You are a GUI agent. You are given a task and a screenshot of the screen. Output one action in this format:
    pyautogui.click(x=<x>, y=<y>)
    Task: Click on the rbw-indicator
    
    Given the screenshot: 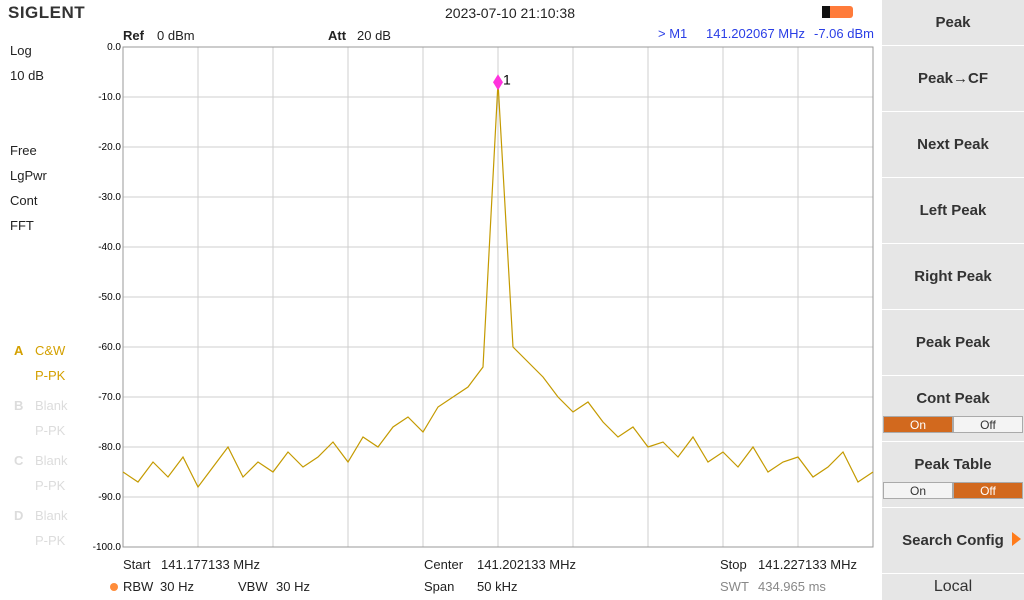 What is the action you would take?
    pyautogui.click(x=114, y=587)
    